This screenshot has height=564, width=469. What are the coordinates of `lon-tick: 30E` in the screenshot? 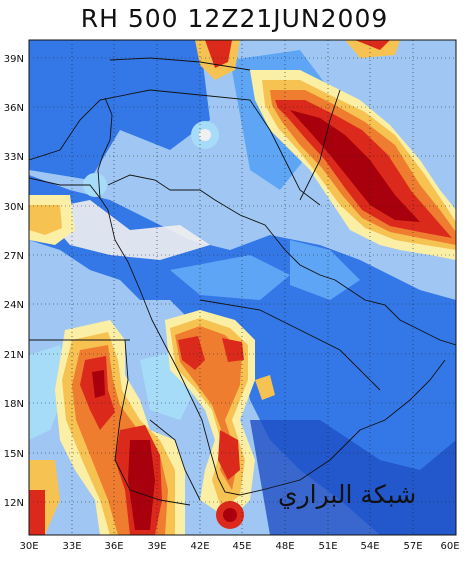 It's located at (28, 546).